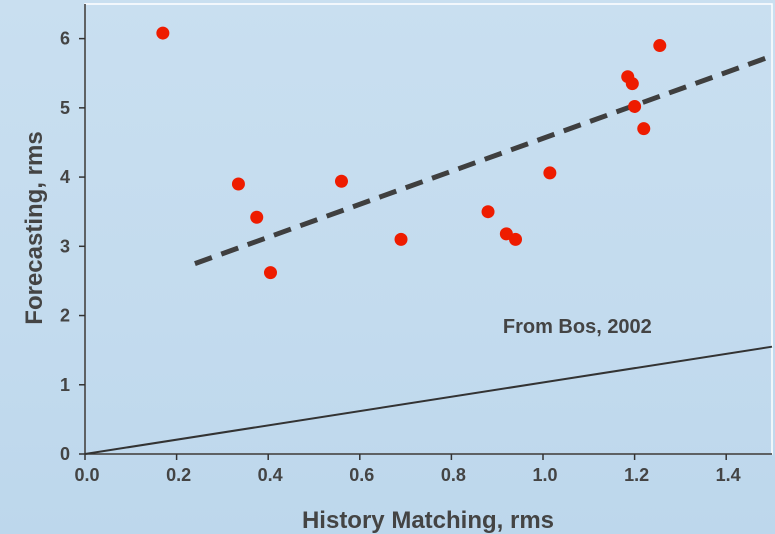 The width and height of the screenshot is (775, 534). Describe the element at coordinates (72, 246) in the screenshot. I see `y-axis-ticks: 0 1 2 3 4 5 6` at that location.